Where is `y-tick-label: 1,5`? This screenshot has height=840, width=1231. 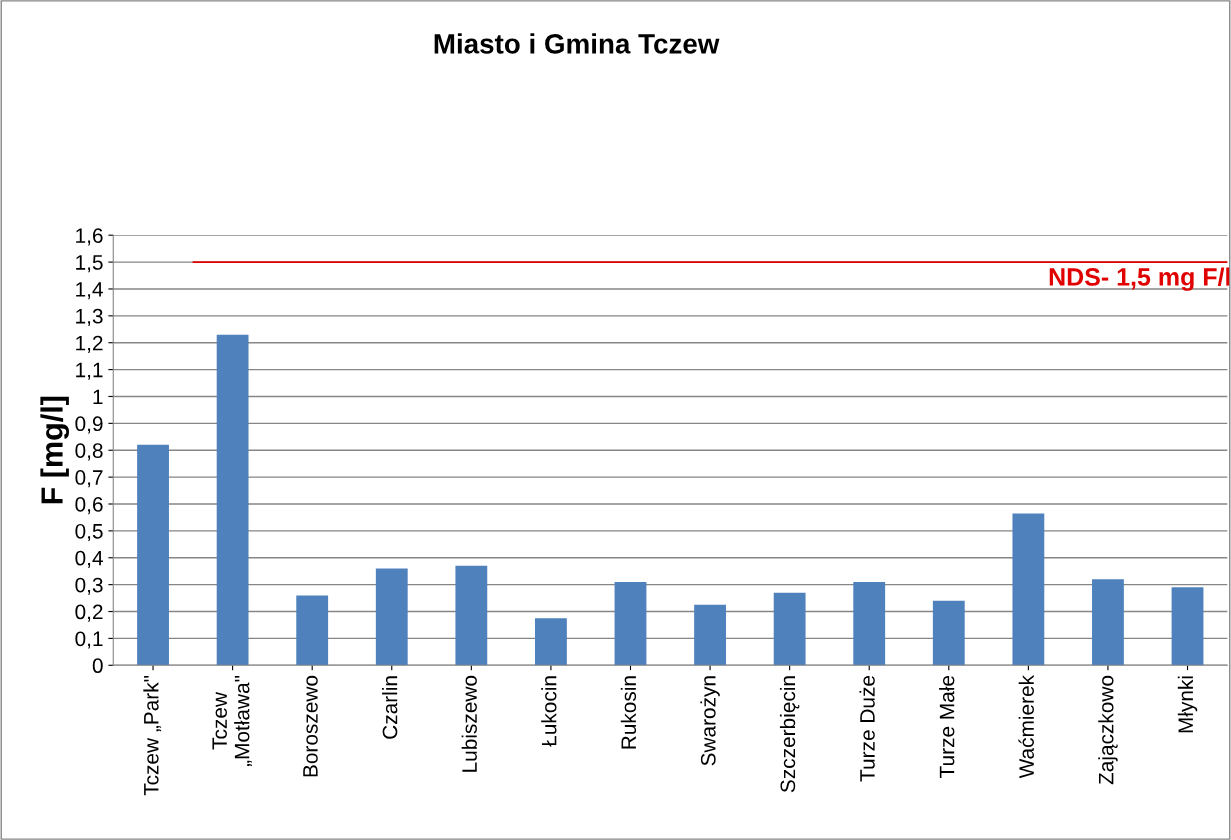 y-tick-label: 1,5 is located at coordinates (89, 264).